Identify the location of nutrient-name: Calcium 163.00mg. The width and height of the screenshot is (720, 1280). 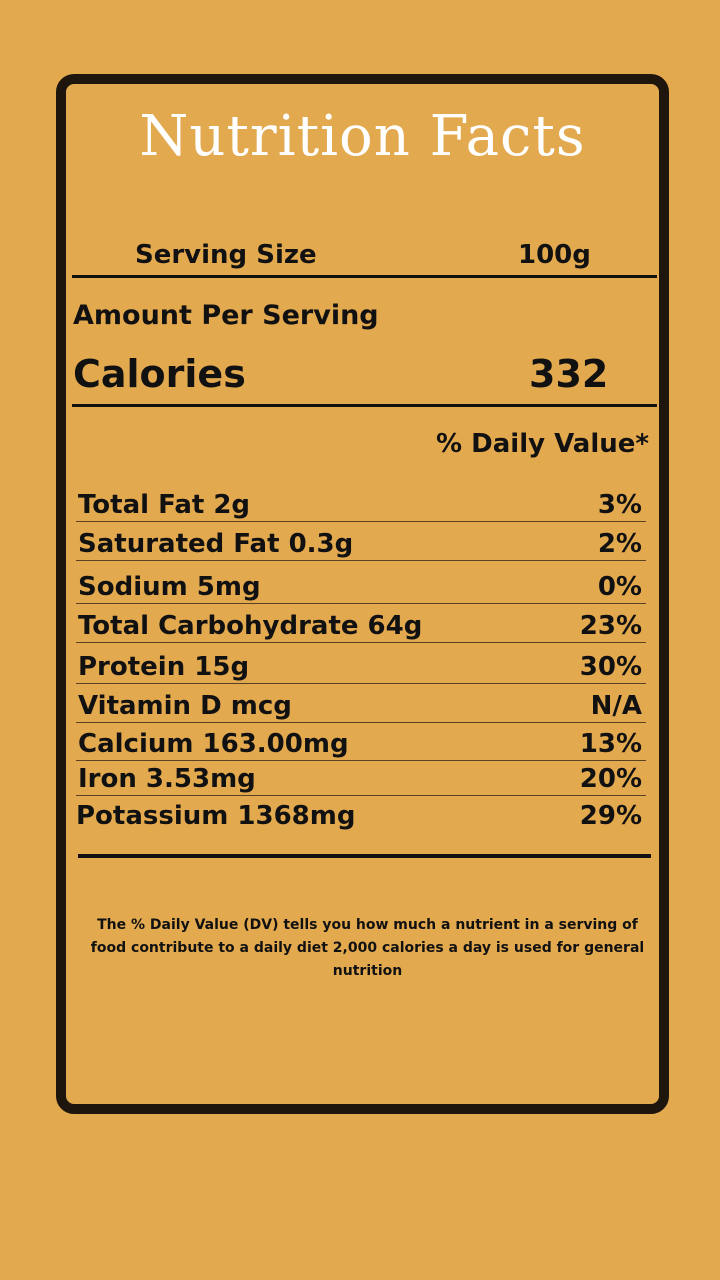
(213, 744).